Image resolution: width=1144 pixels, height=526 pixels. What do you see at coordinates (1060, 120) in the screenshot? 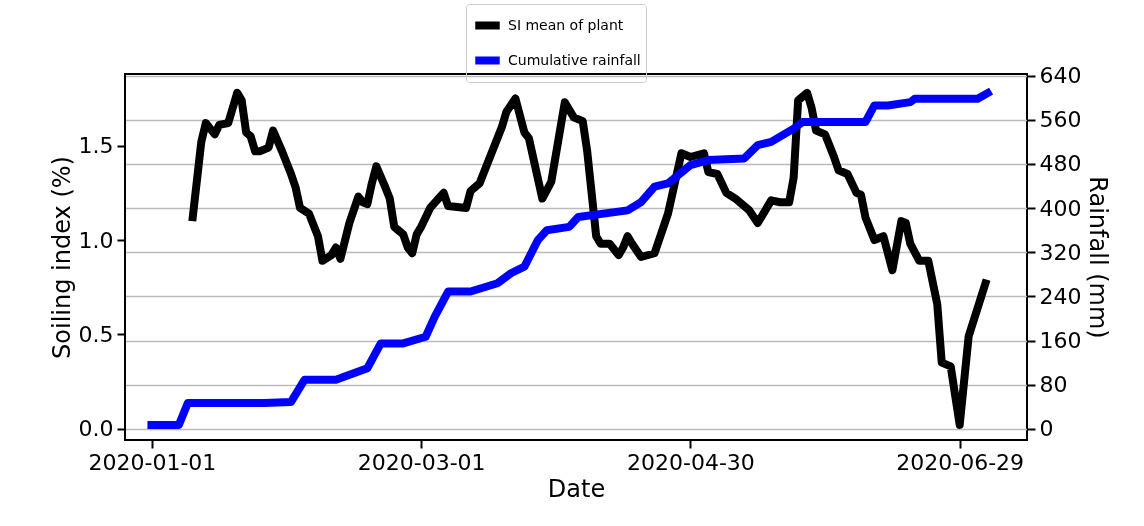
I see `y2-tick-label: 560` at bounding box center [1060, 120].